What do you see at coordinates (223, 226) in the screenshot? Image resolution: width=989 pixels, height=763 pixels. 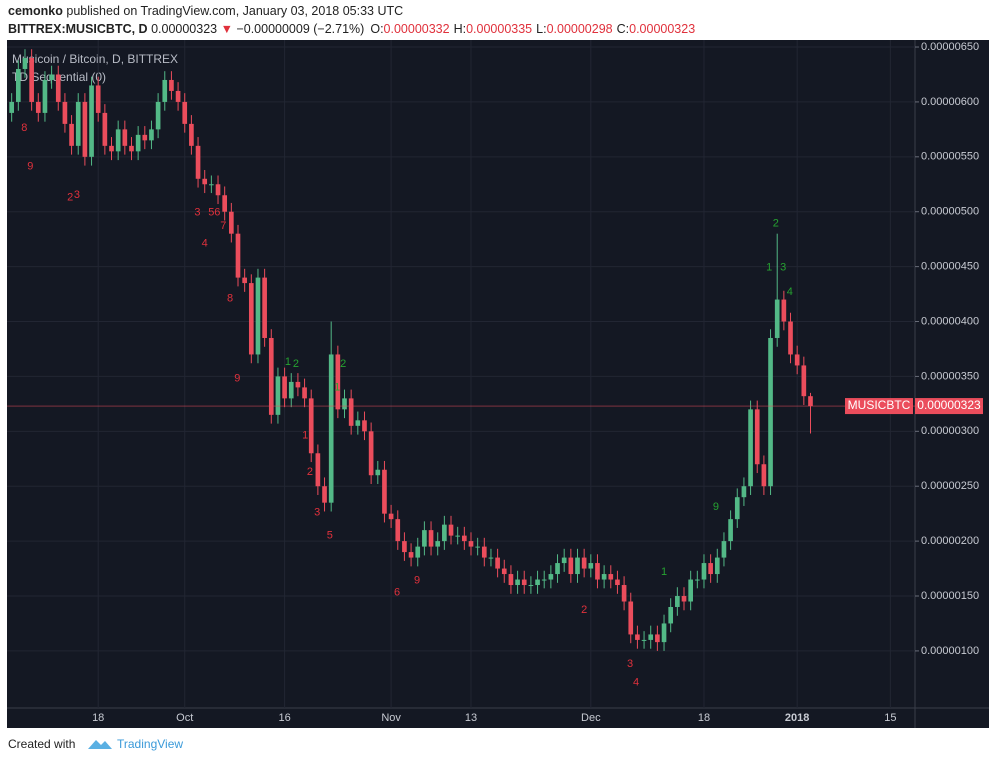 I see `td-count: 7` at bounding box center [223, 226].